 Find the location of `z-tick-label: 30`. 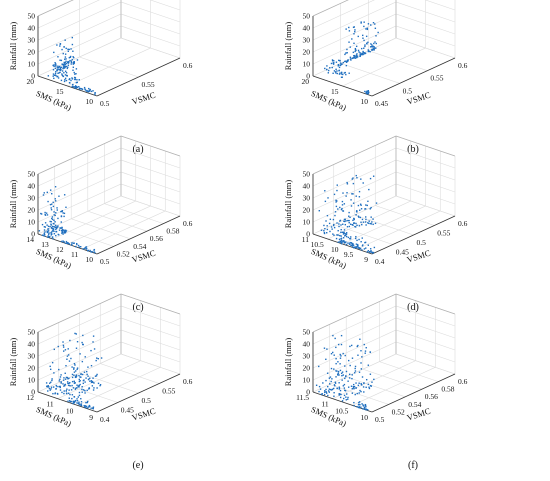

z-tick-label: 30 is located at coordinates (307, 40).